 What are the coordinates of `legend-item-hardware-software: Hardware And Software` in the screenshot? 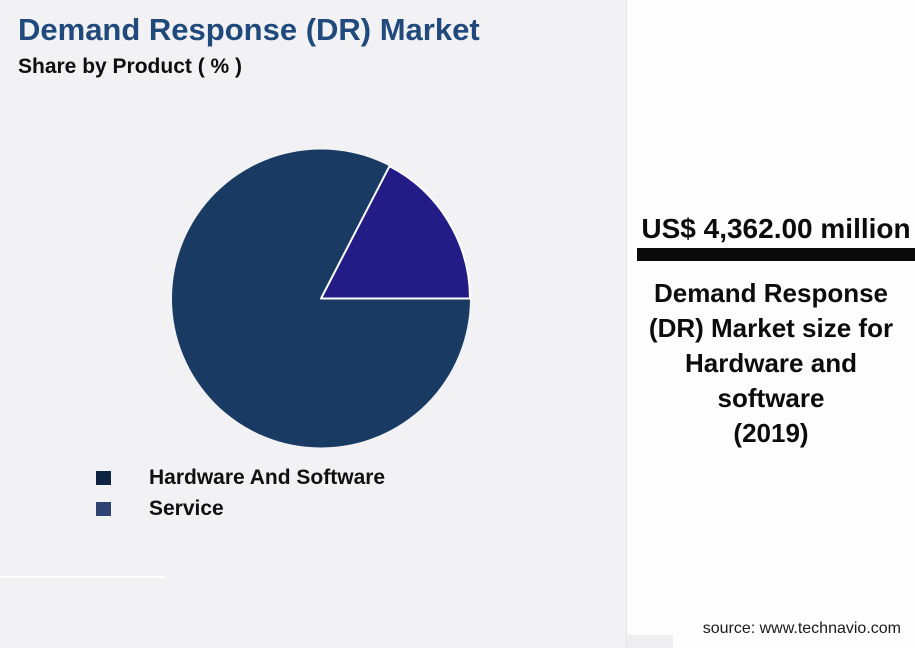 It's located at (240, 477).